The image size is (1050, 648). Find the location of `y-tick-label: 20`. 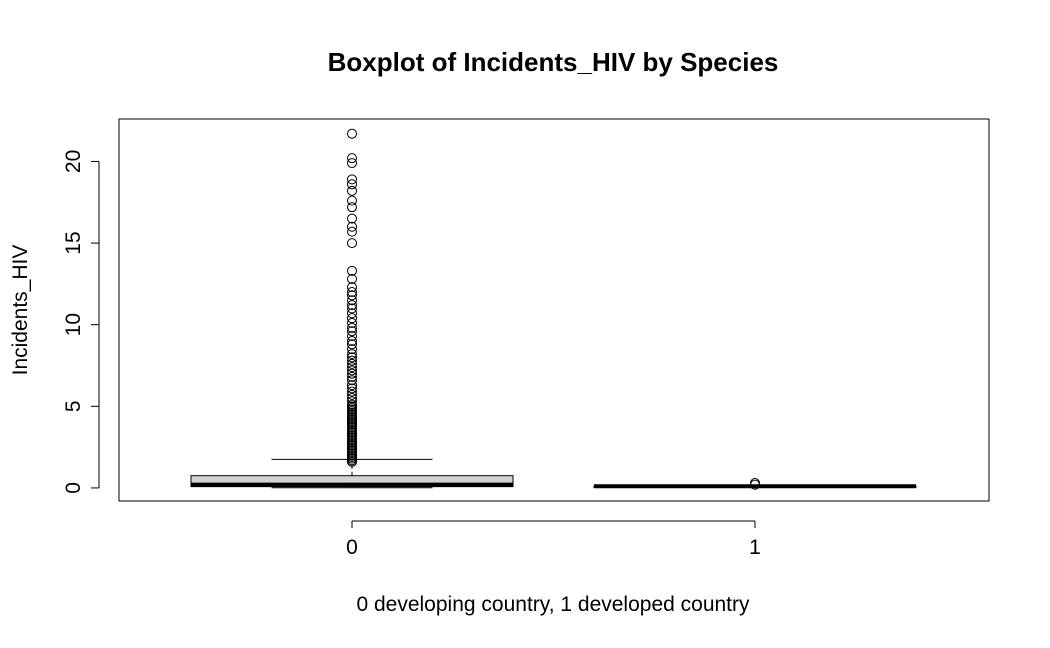

y-tick-label: 20 is located at coordinates (73, 161).